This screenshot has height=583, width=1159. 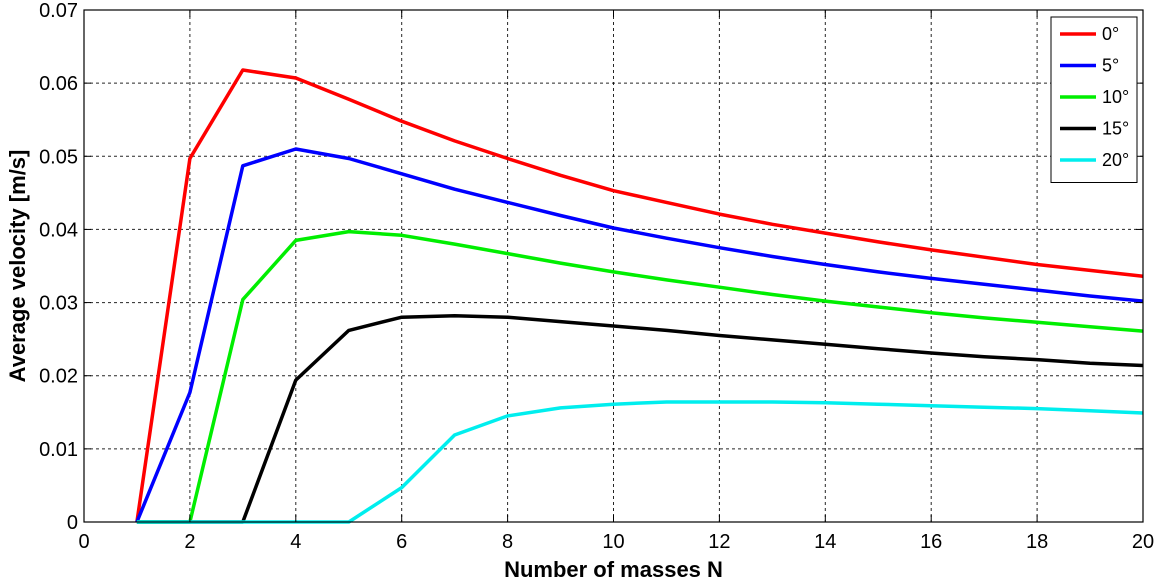 I want to click on y-tick-label: 0.05, so click(x=58, y=157).